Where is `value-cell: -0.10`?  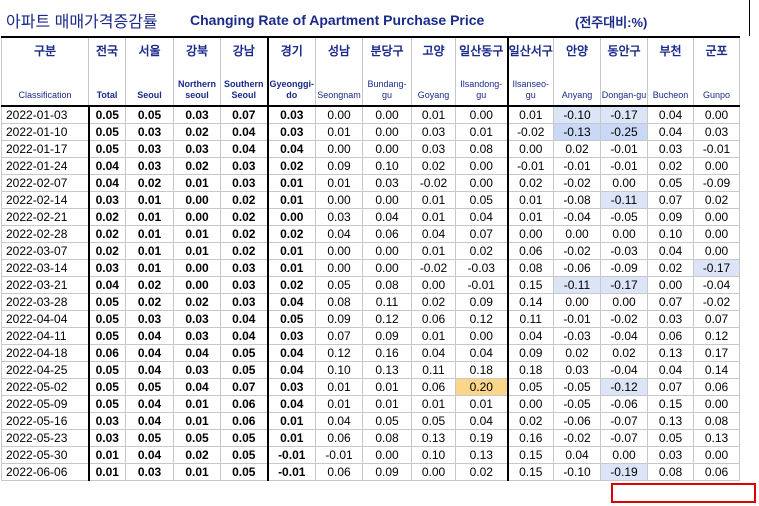 value-cell: -0.10 is located at coordinates (577, 114).